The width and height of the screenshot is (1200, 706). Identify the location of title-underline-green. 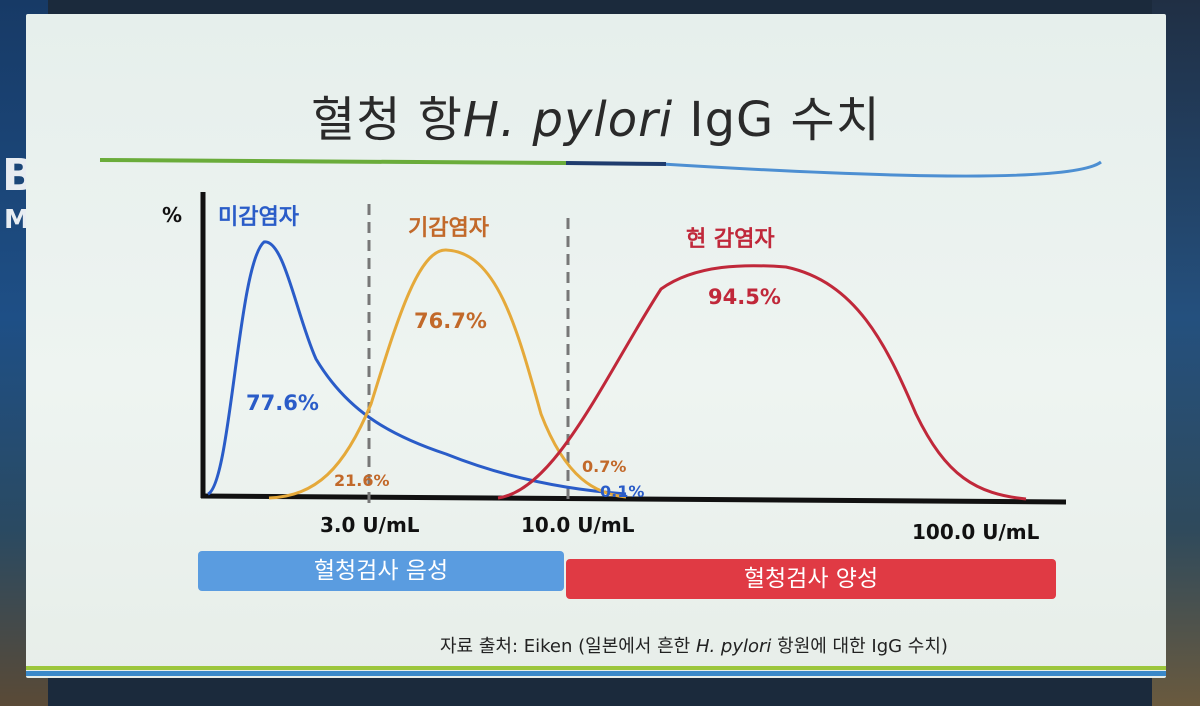
(333, 161).